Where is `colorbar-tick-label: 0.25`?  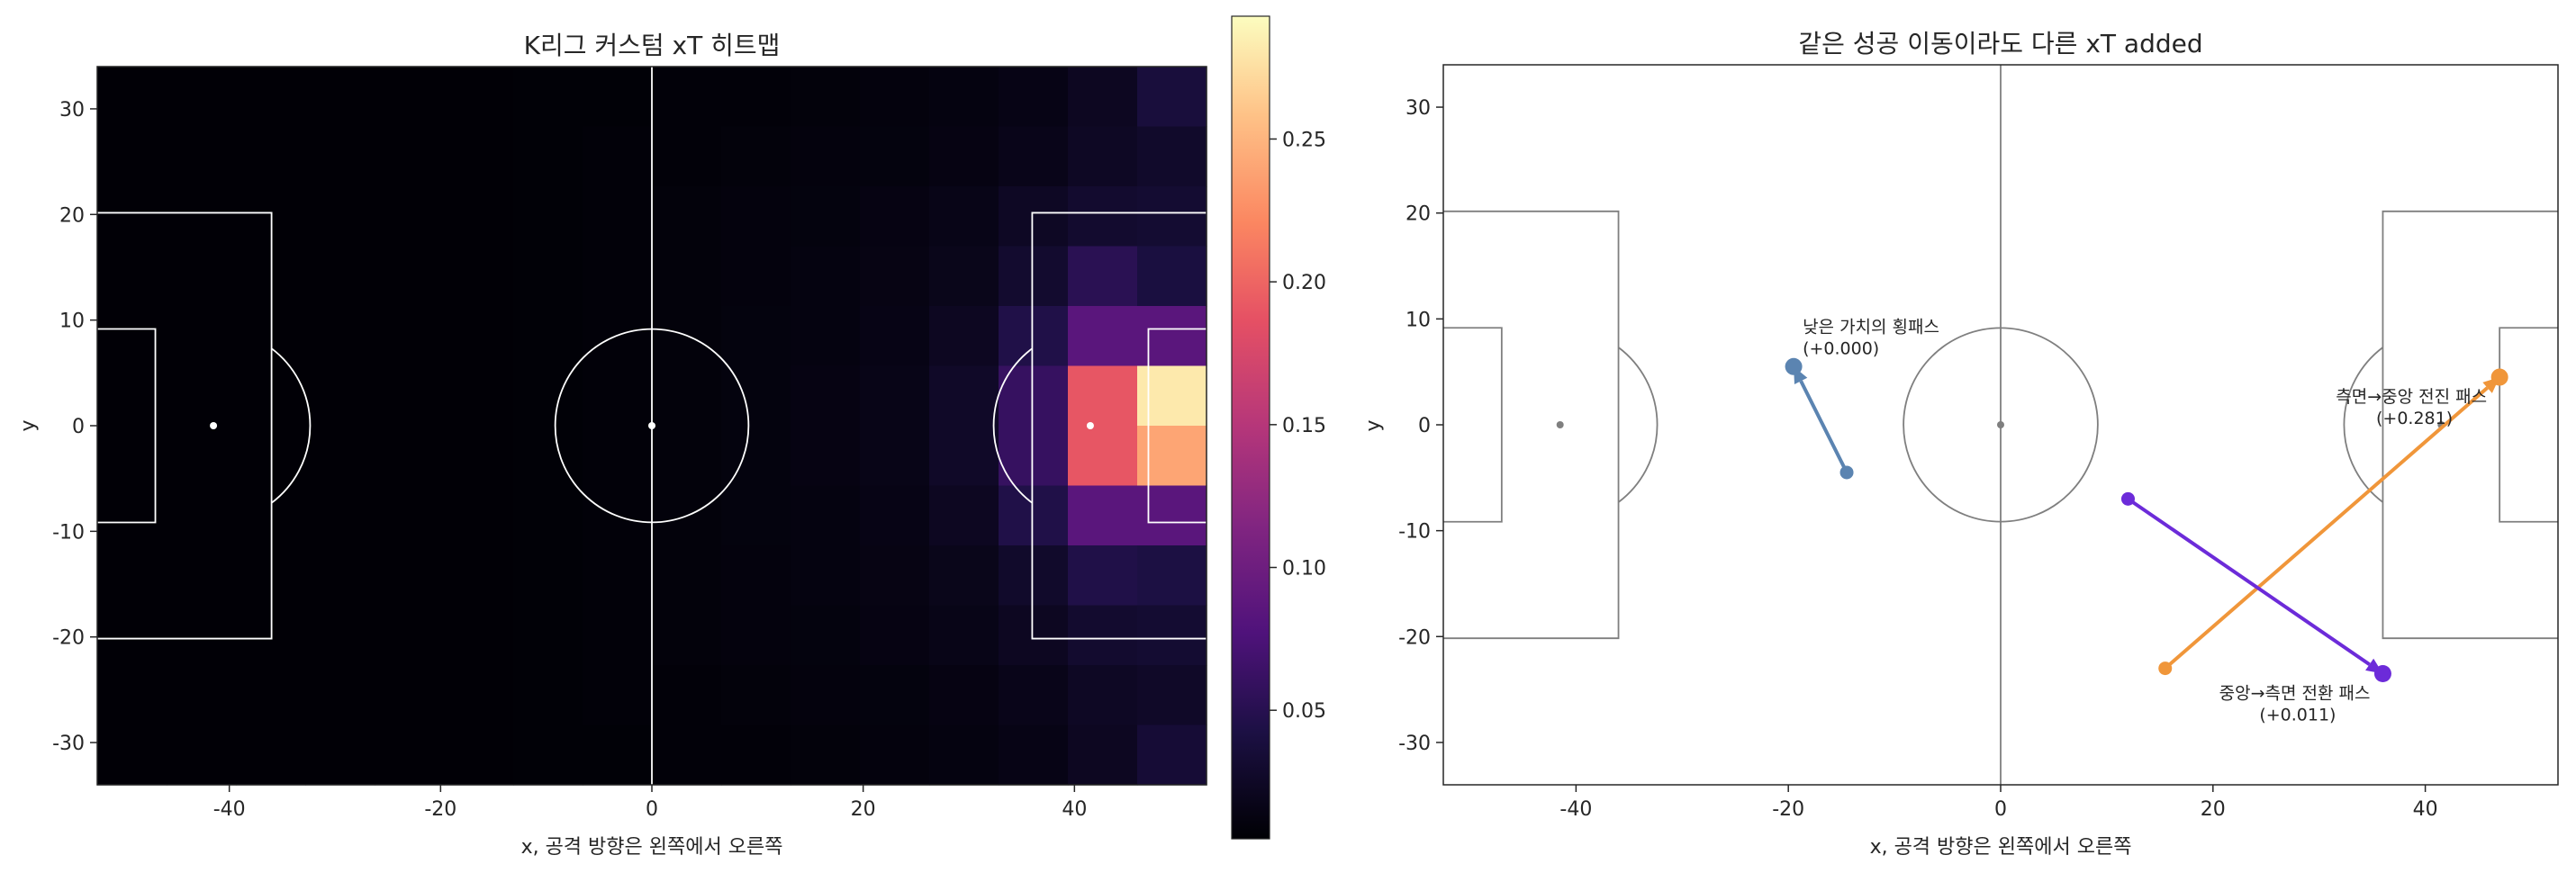
colorbar-tick-label: 0.25 is located at coordinates (1304, 140).